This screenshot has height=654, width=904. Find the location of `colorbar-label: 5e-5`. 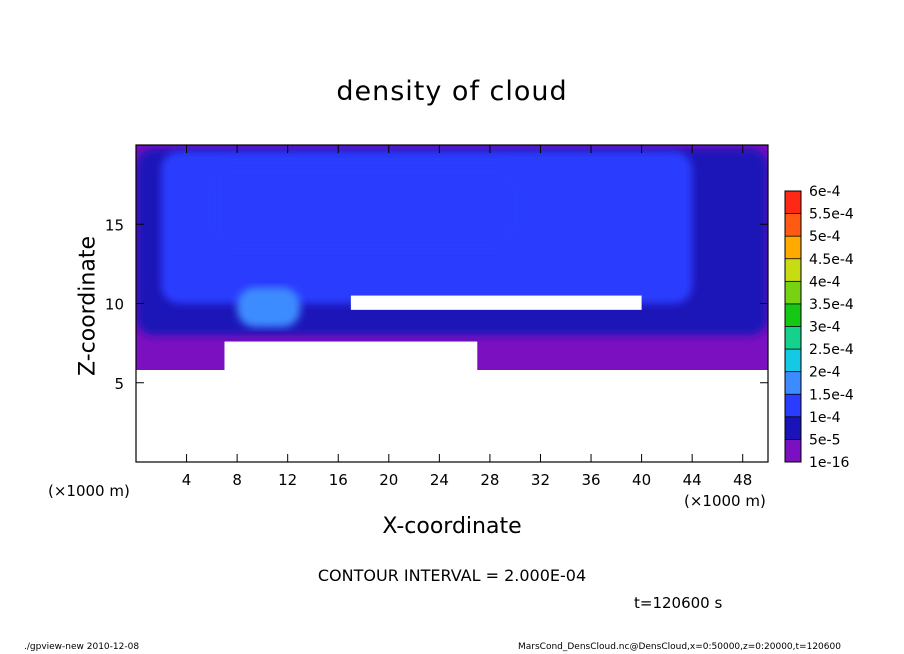

colorbar-label: 5e-5 is located at coordinates (824, 440).